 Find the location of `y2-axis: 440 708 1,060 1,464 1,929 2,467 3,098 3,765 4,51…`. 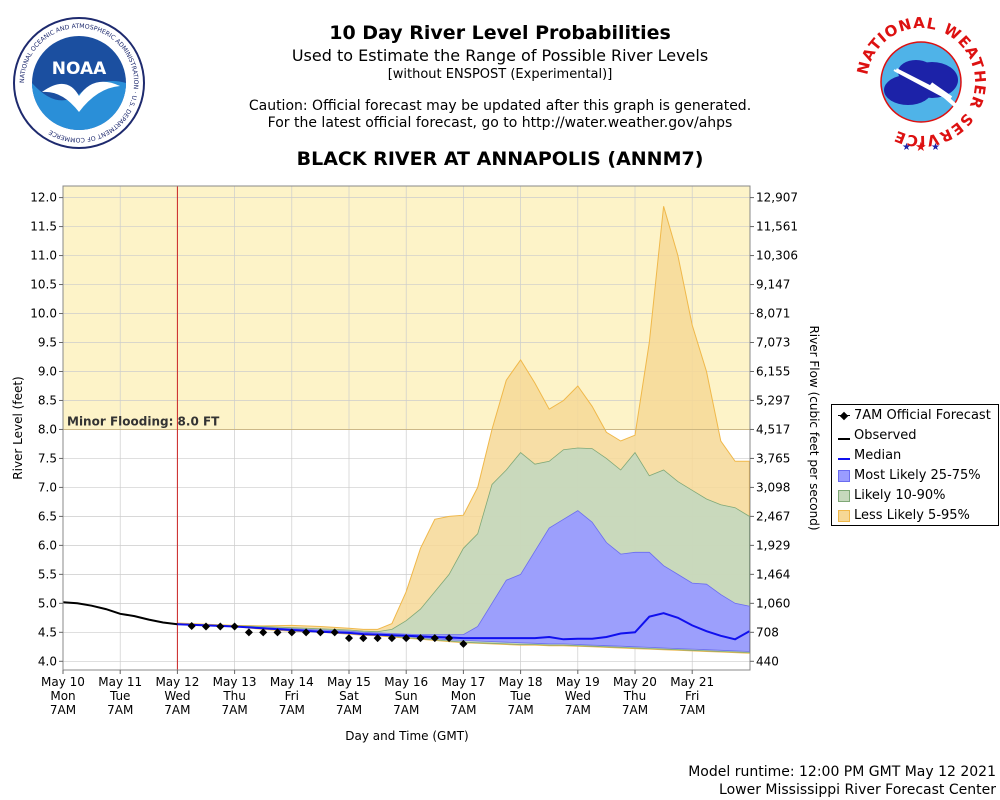

y2-axis: 440 708 1,060 1,464 1,929 2,467 3,098 3,765 4,51… is located at coordinates (774, 429).